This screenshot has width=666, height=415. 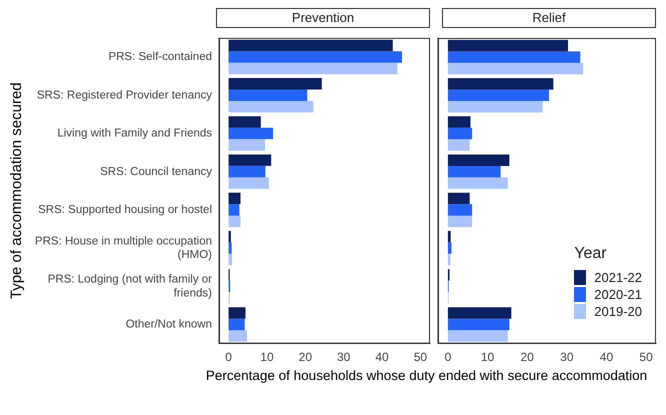 I want to click on chart-title: Relief, so click(x=549, y=18).